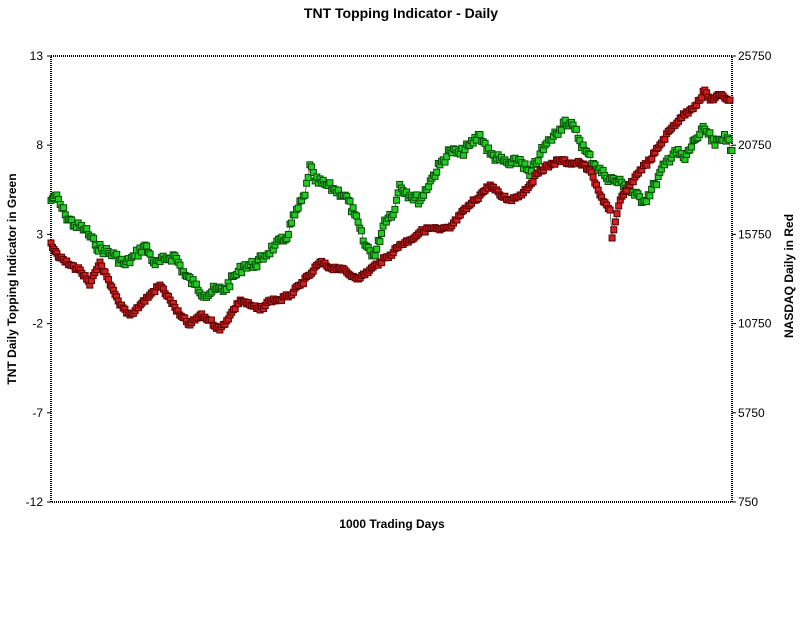 This screenshot has width=801, height=621. Describe the element at coordinates (12, 278) in the screenshot. I see `y-axis-label-left: TNT Daily Topping Indicator in Green` at that location.